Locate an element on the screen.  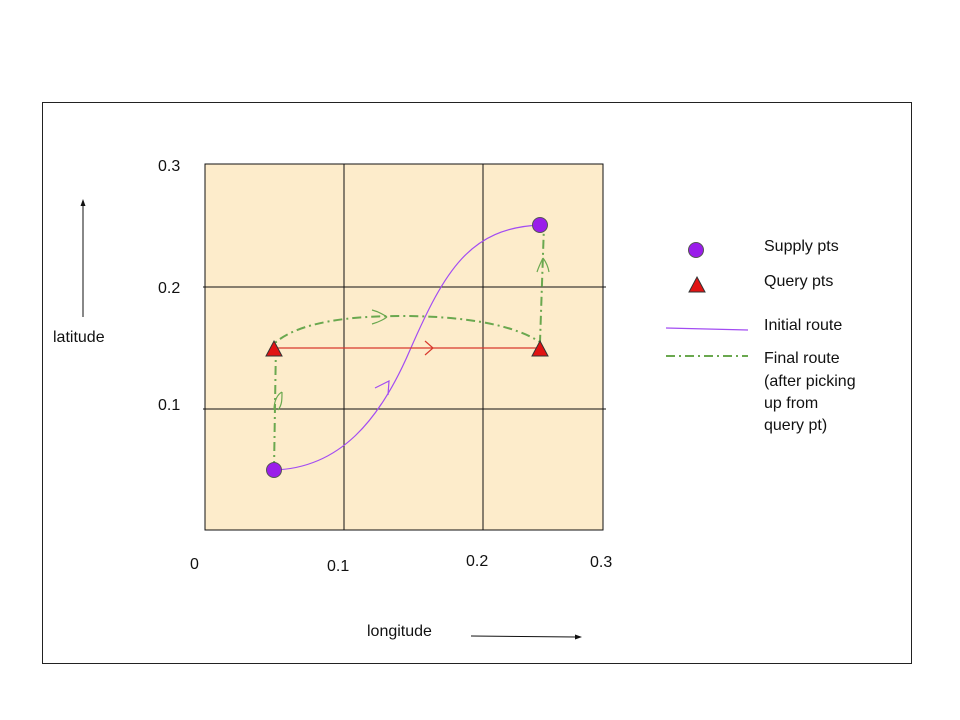
y-tick-0.3: 0.3 is located at coordinates (169, 166).